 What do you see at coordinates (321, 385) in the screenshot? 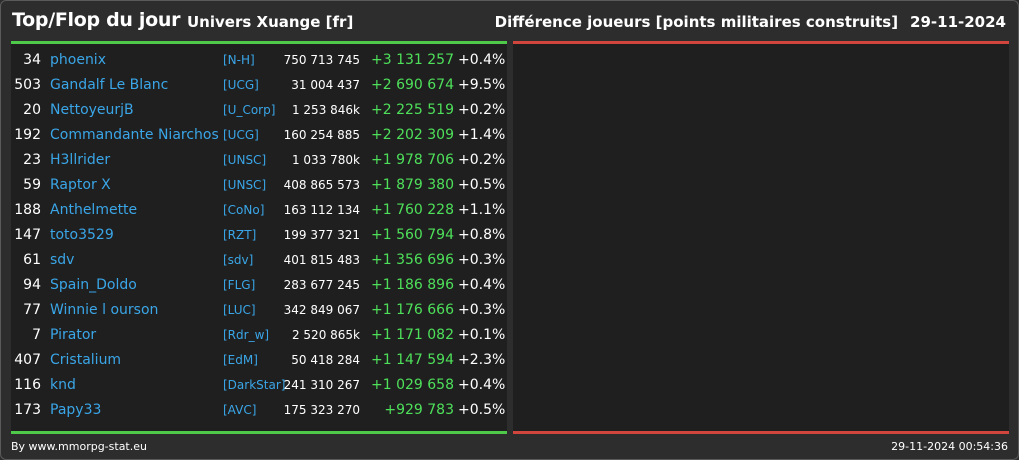
I see `player-points: 241 310 267` at bounding box center [321, 385].